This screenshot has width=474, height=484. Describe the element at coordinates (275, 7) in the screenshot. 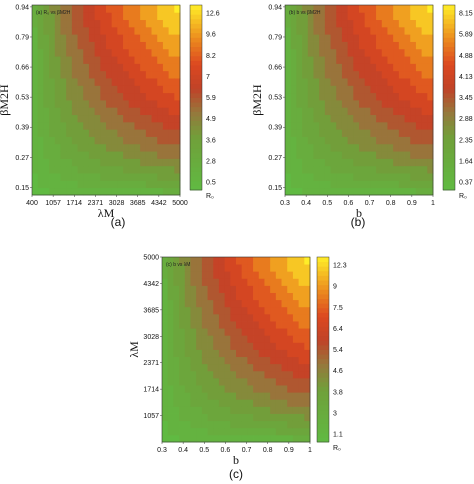

I see `y-tick-label: 0.94` at that location.